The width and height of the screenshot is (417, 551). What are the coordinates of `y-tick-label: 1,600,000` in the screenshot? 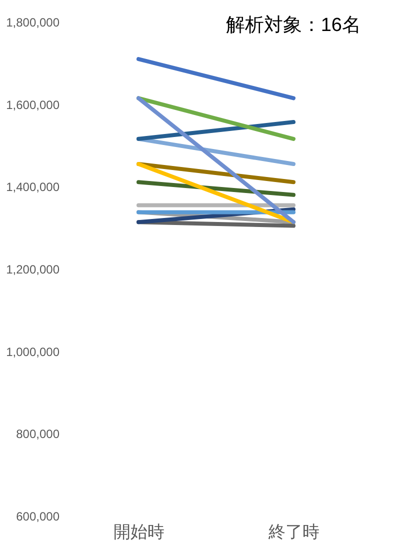 It's located at (33, 105).